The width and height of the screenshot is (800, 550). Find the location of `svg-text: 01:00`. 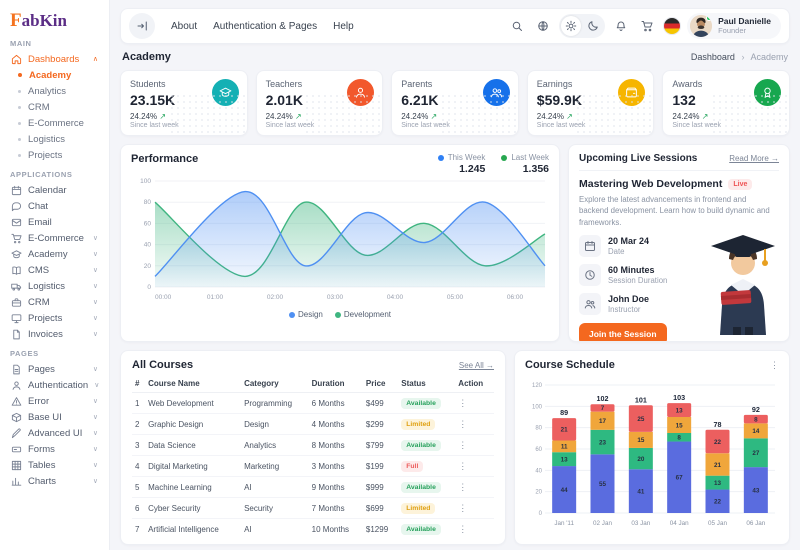

svg-text: 01:00 is located at coordinates (215, 297).